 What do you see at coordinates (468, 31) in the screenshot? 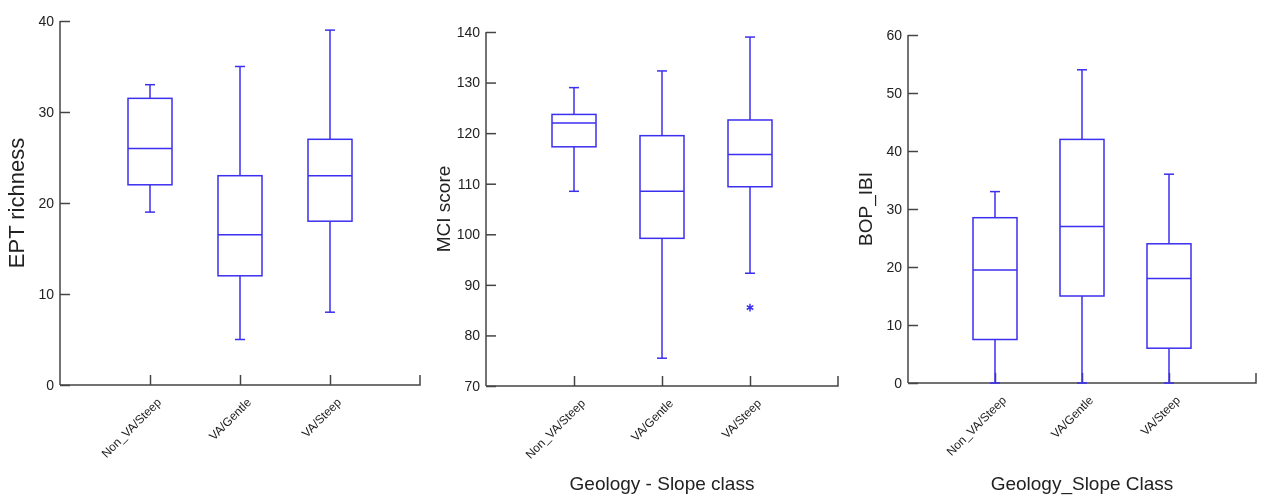
I see `y-tick-label: 140` at bounding box center [468, 31].